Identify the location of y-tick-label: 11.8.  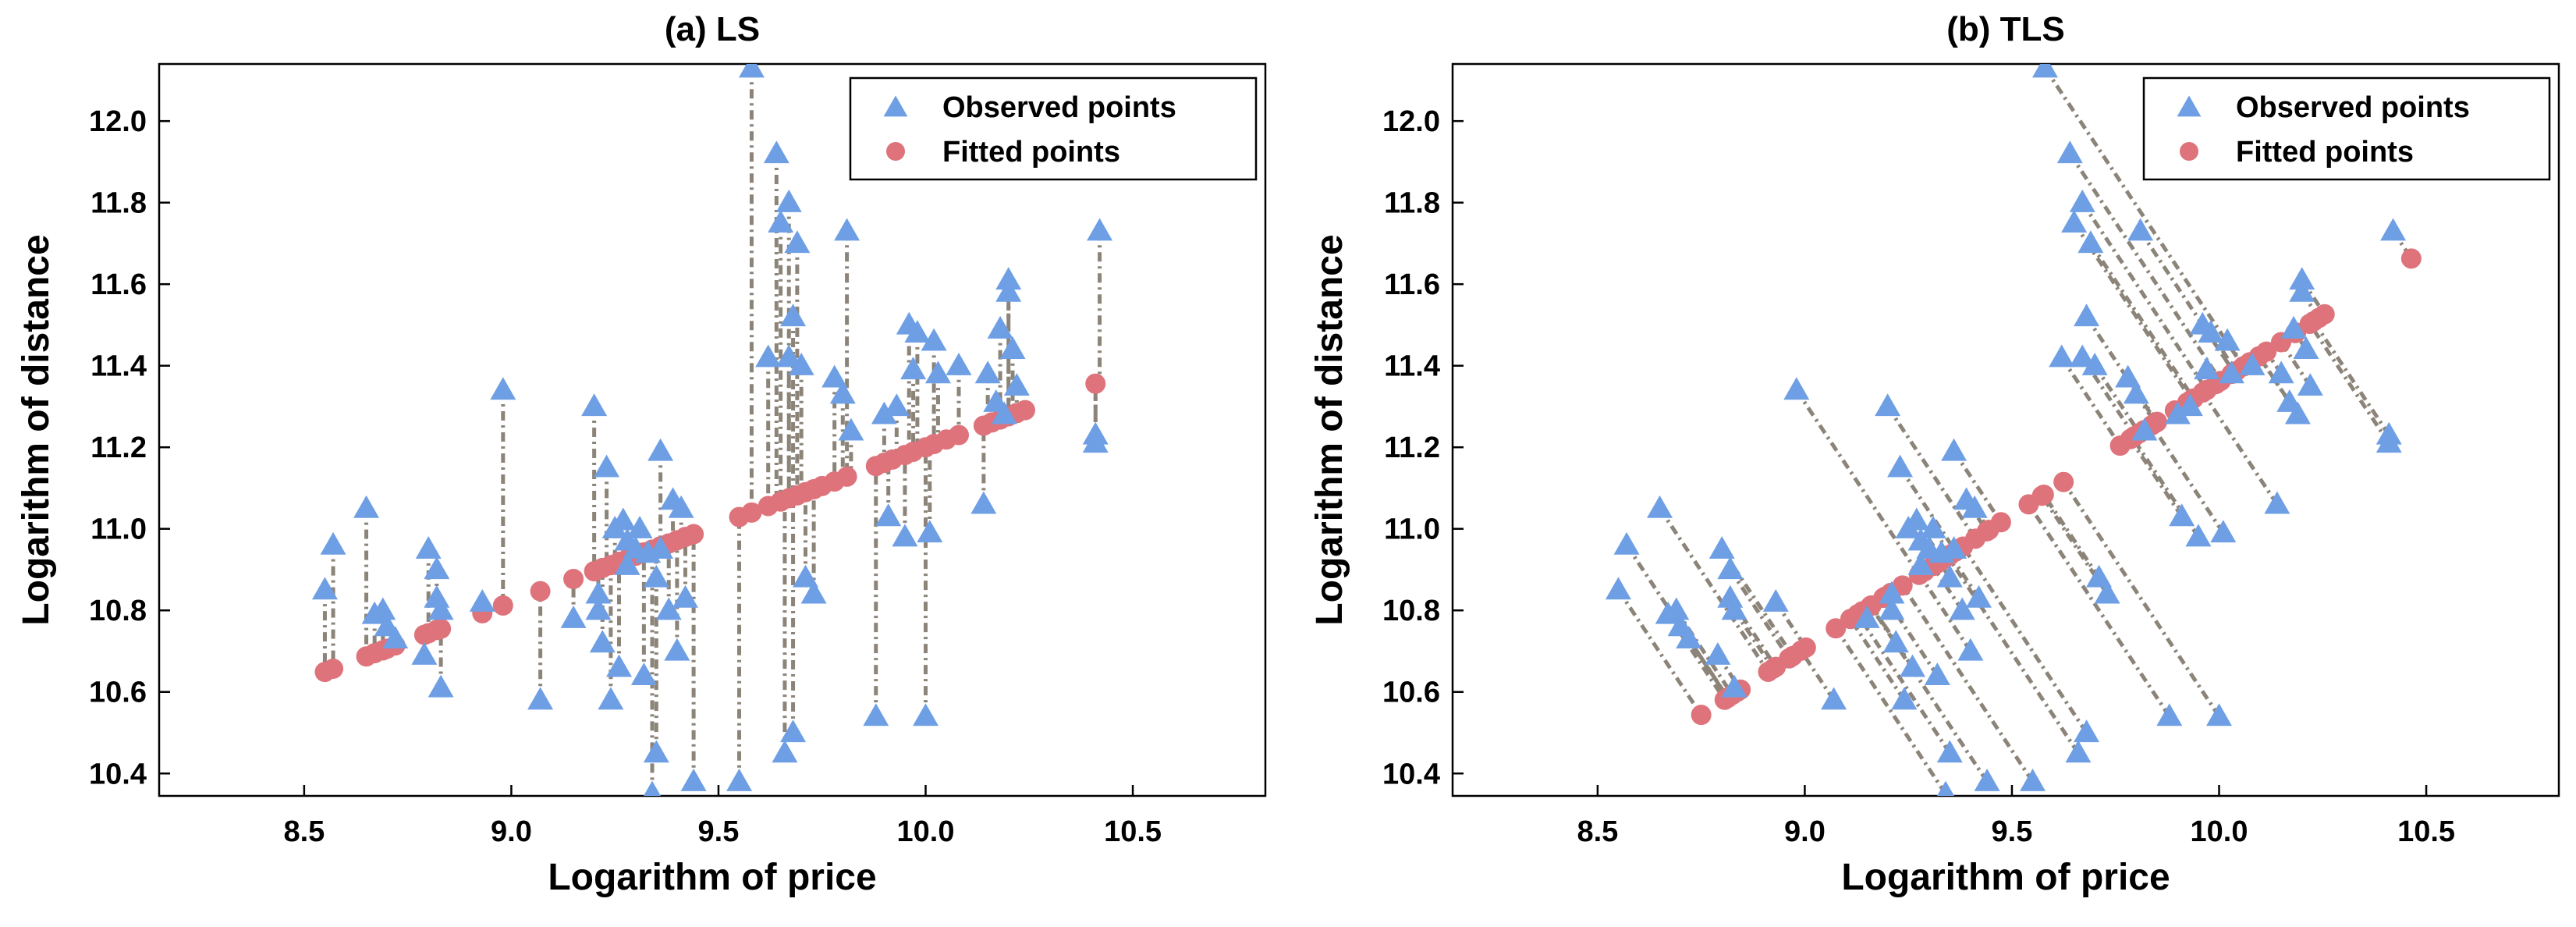
(1412, 204).